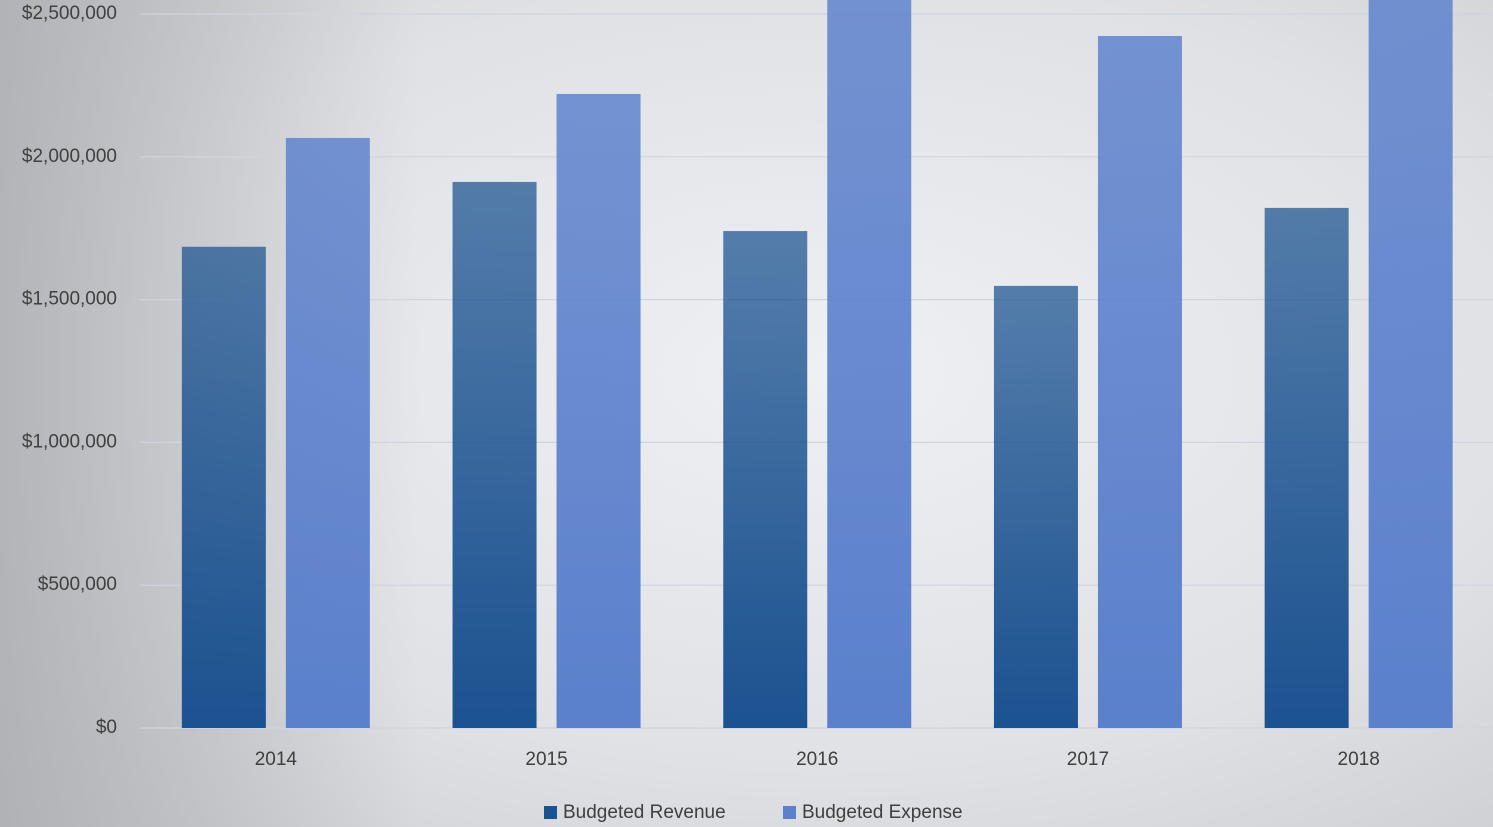  Describe the element at coordinates (106, 727) in the screenshot. I see `y-tick-label: $0` at that location.